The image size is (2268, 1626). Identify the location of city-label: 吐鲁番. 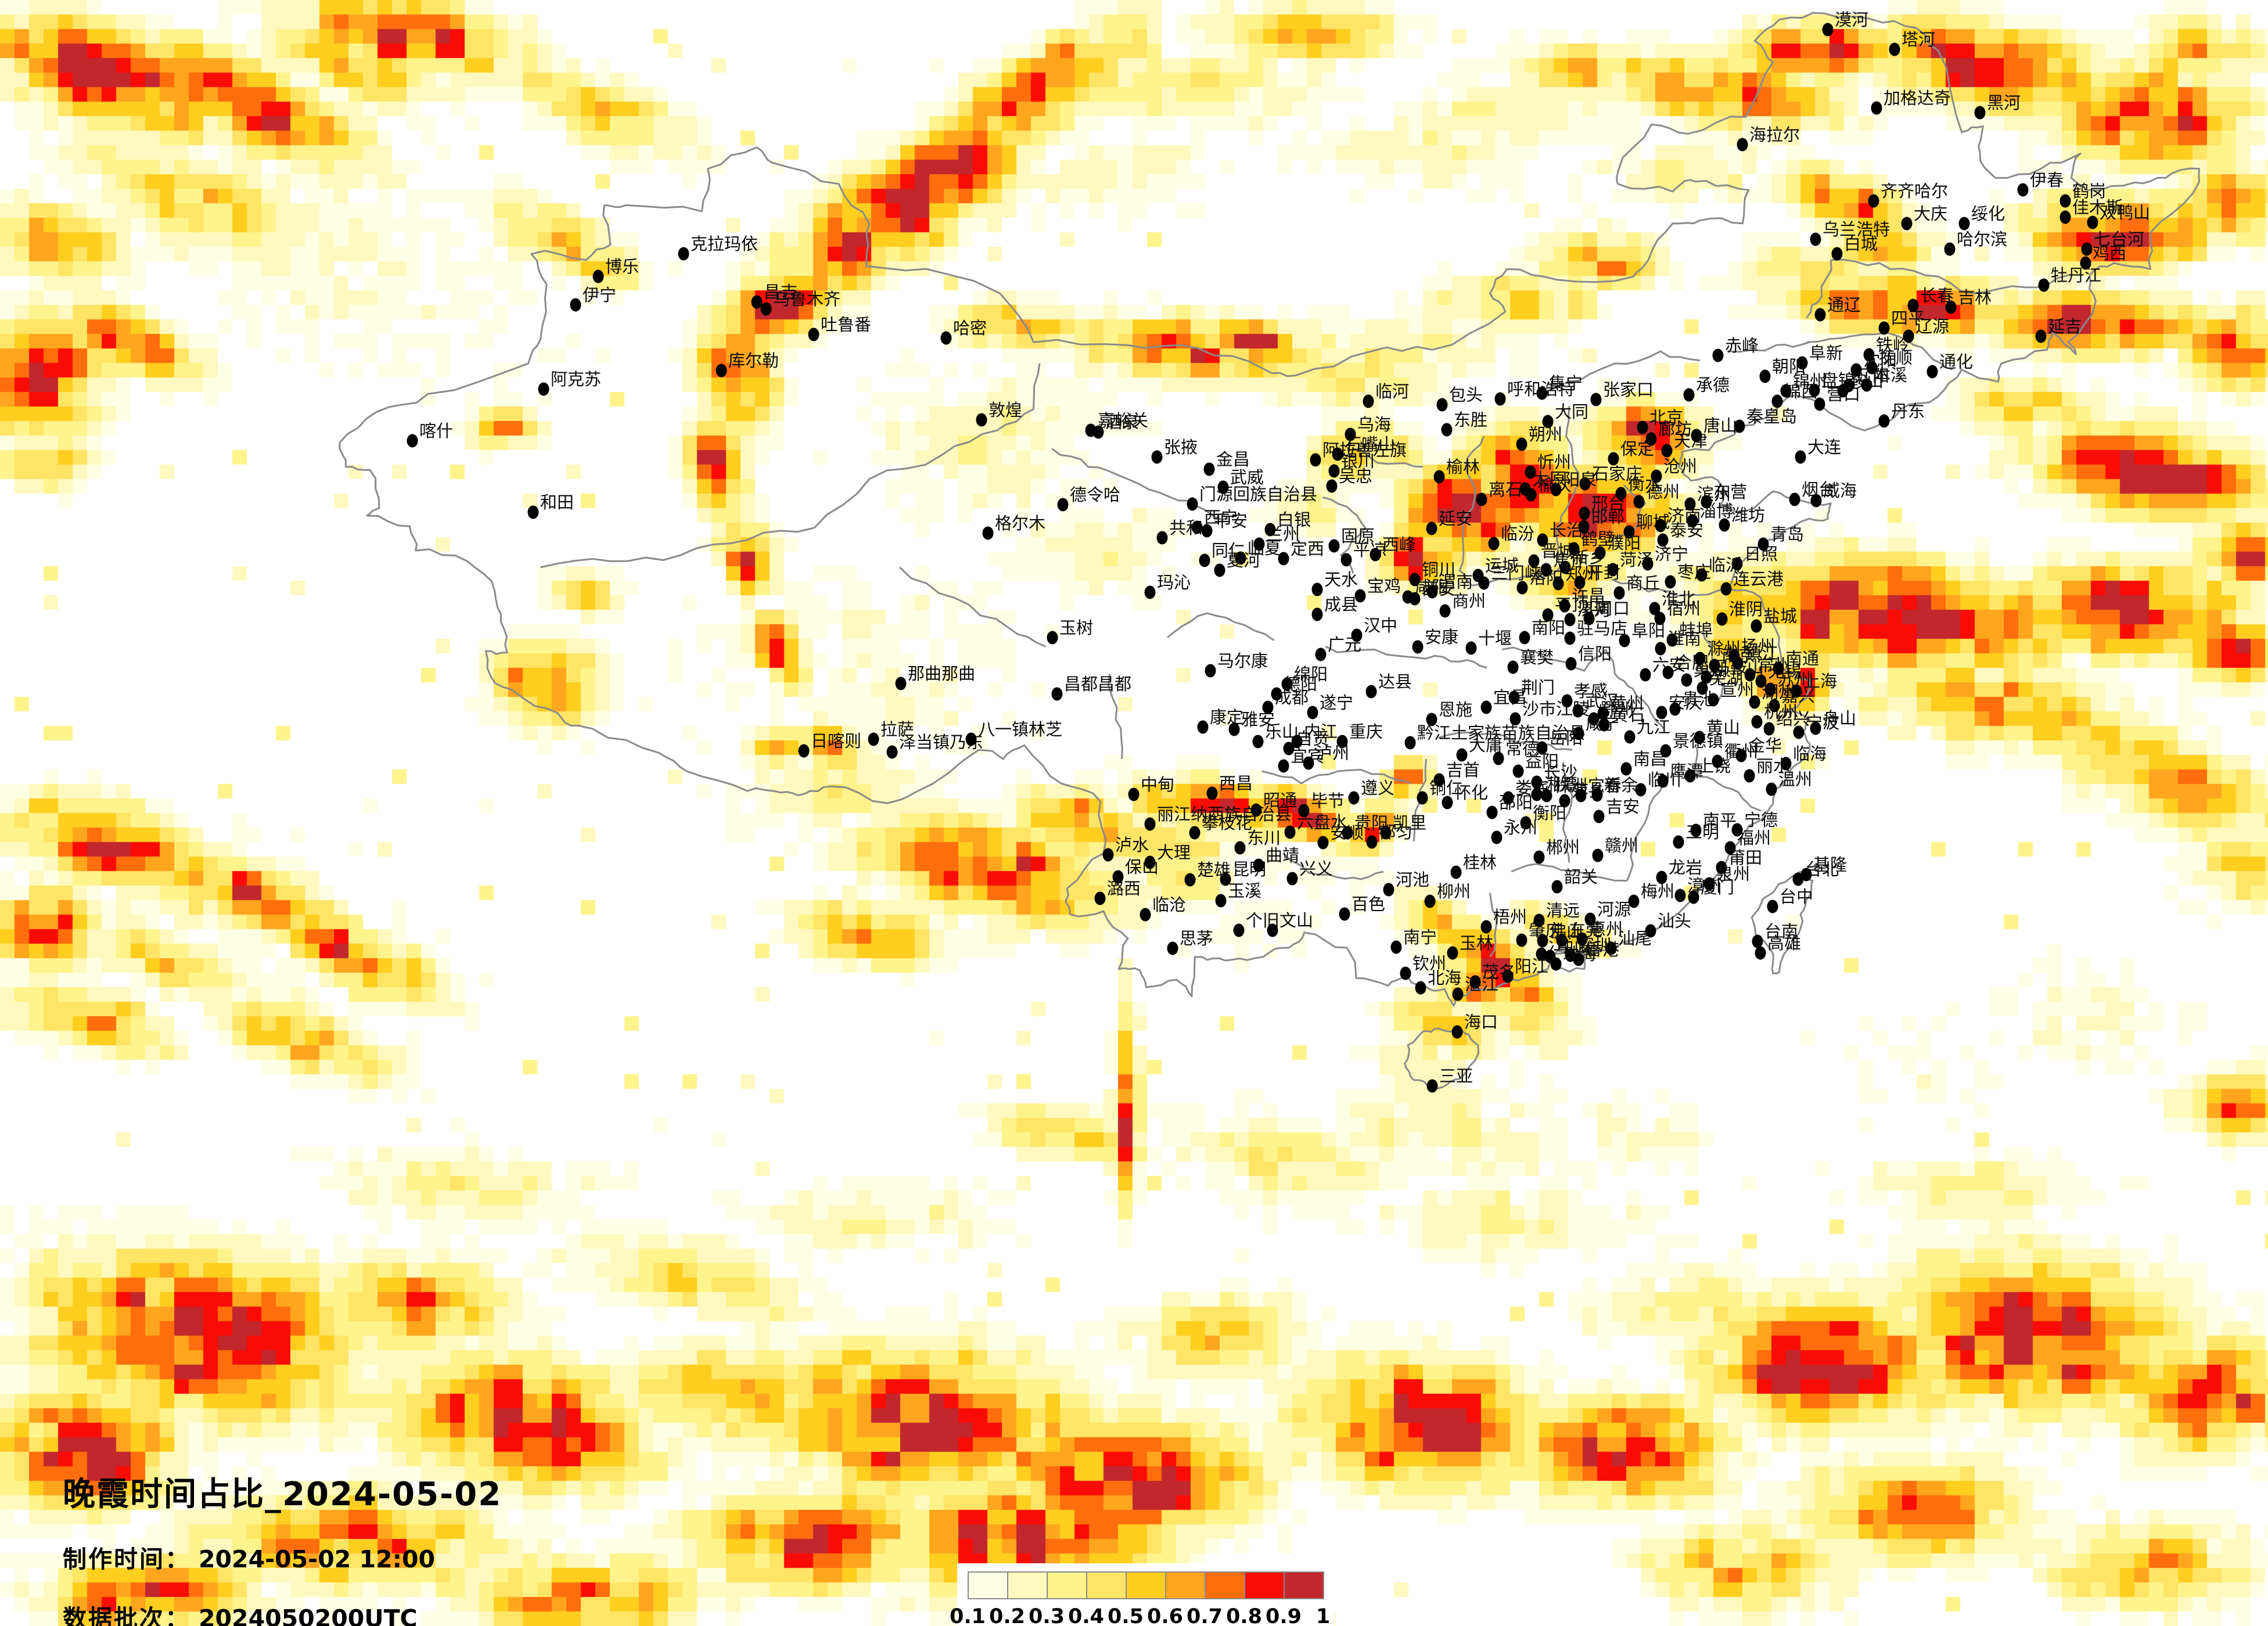
(846, 324).